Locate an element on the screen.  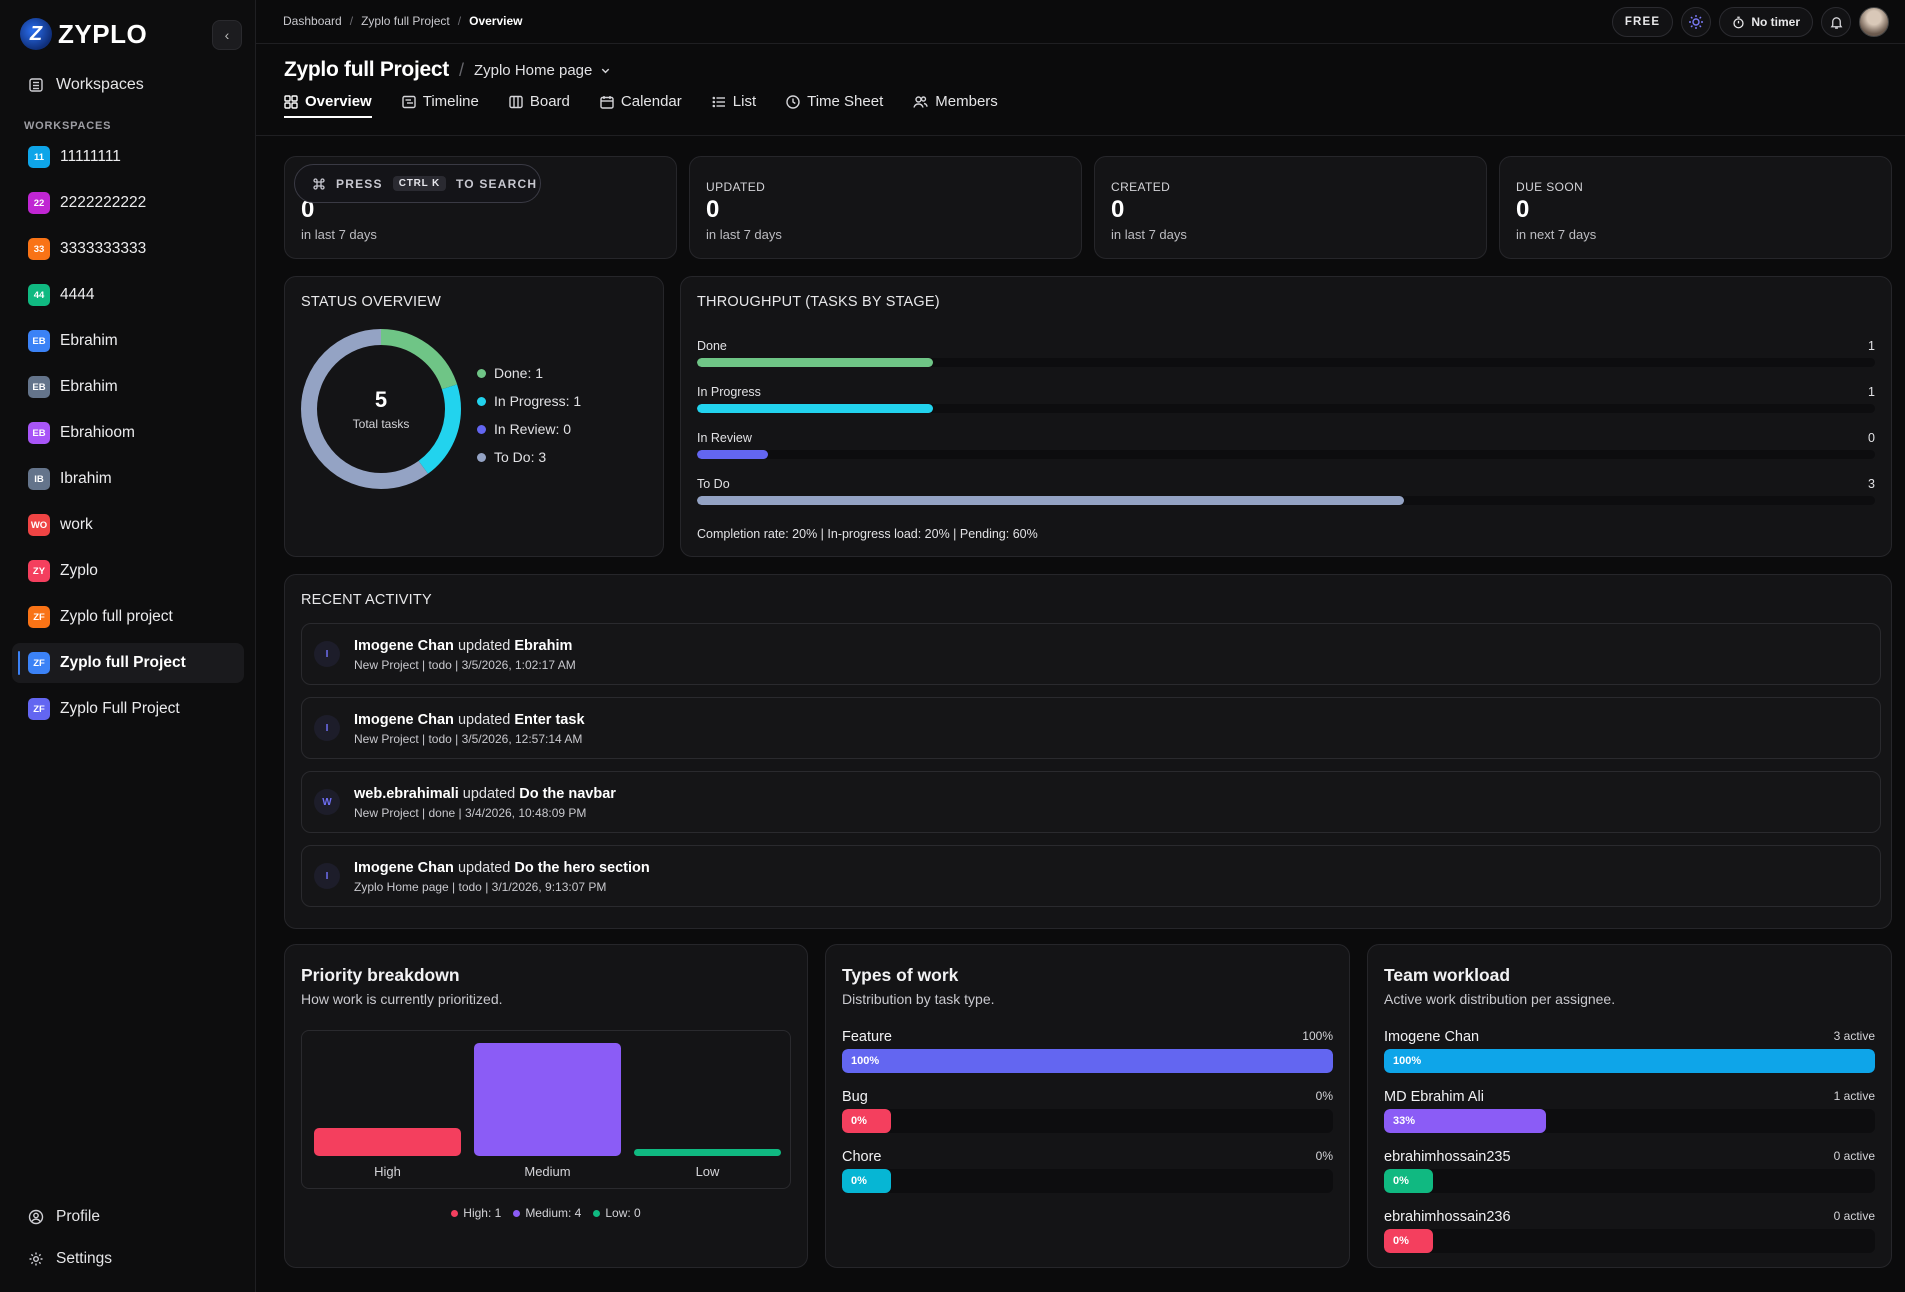
activity-user: Imogene Chan is located at coordinates (404, 720).